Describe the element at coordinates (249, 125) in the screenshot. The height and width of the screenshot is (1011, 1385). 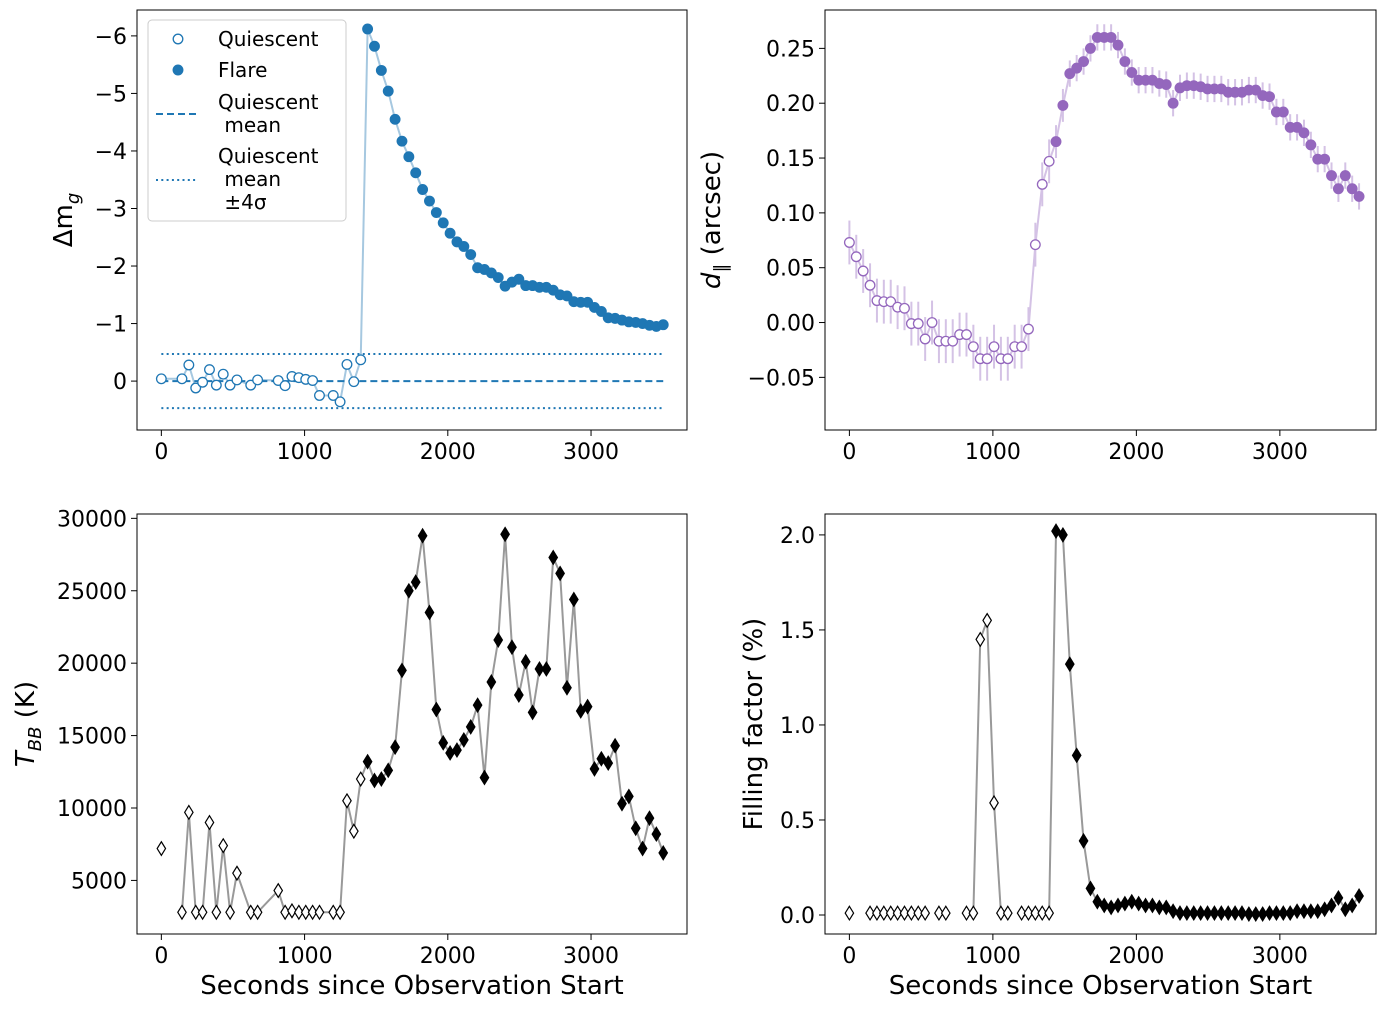
I see `legend-label-line: mean` at that location.